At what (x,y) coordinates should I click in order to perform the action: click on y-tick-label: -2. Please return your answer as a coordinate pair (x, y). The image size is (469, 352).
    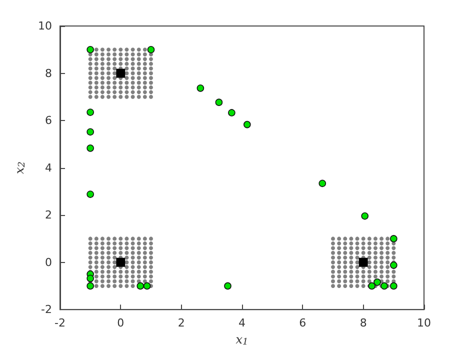
    Looking at the image, I should click on (46, 309).